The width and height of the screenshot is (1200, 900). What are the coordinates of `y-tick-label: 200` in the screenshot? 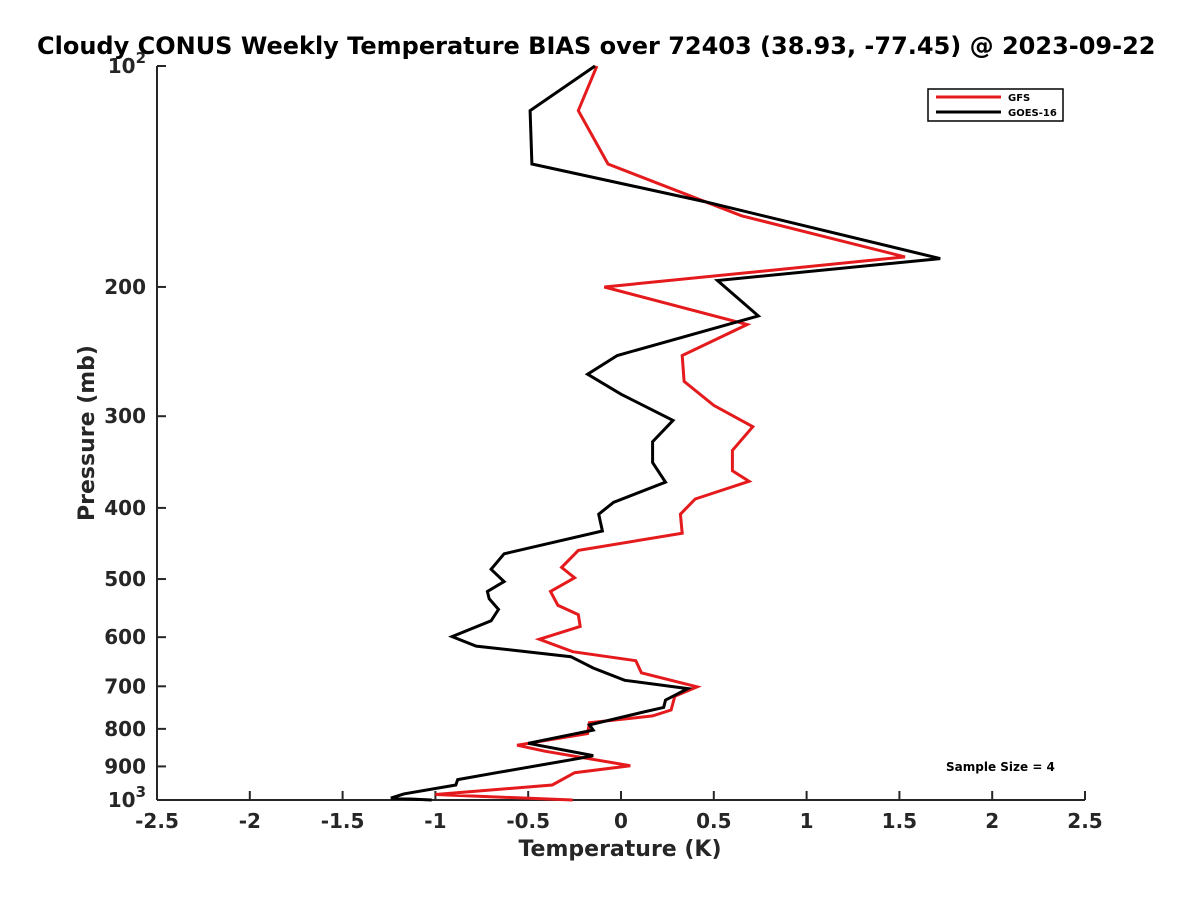 It's located at (125, 287).